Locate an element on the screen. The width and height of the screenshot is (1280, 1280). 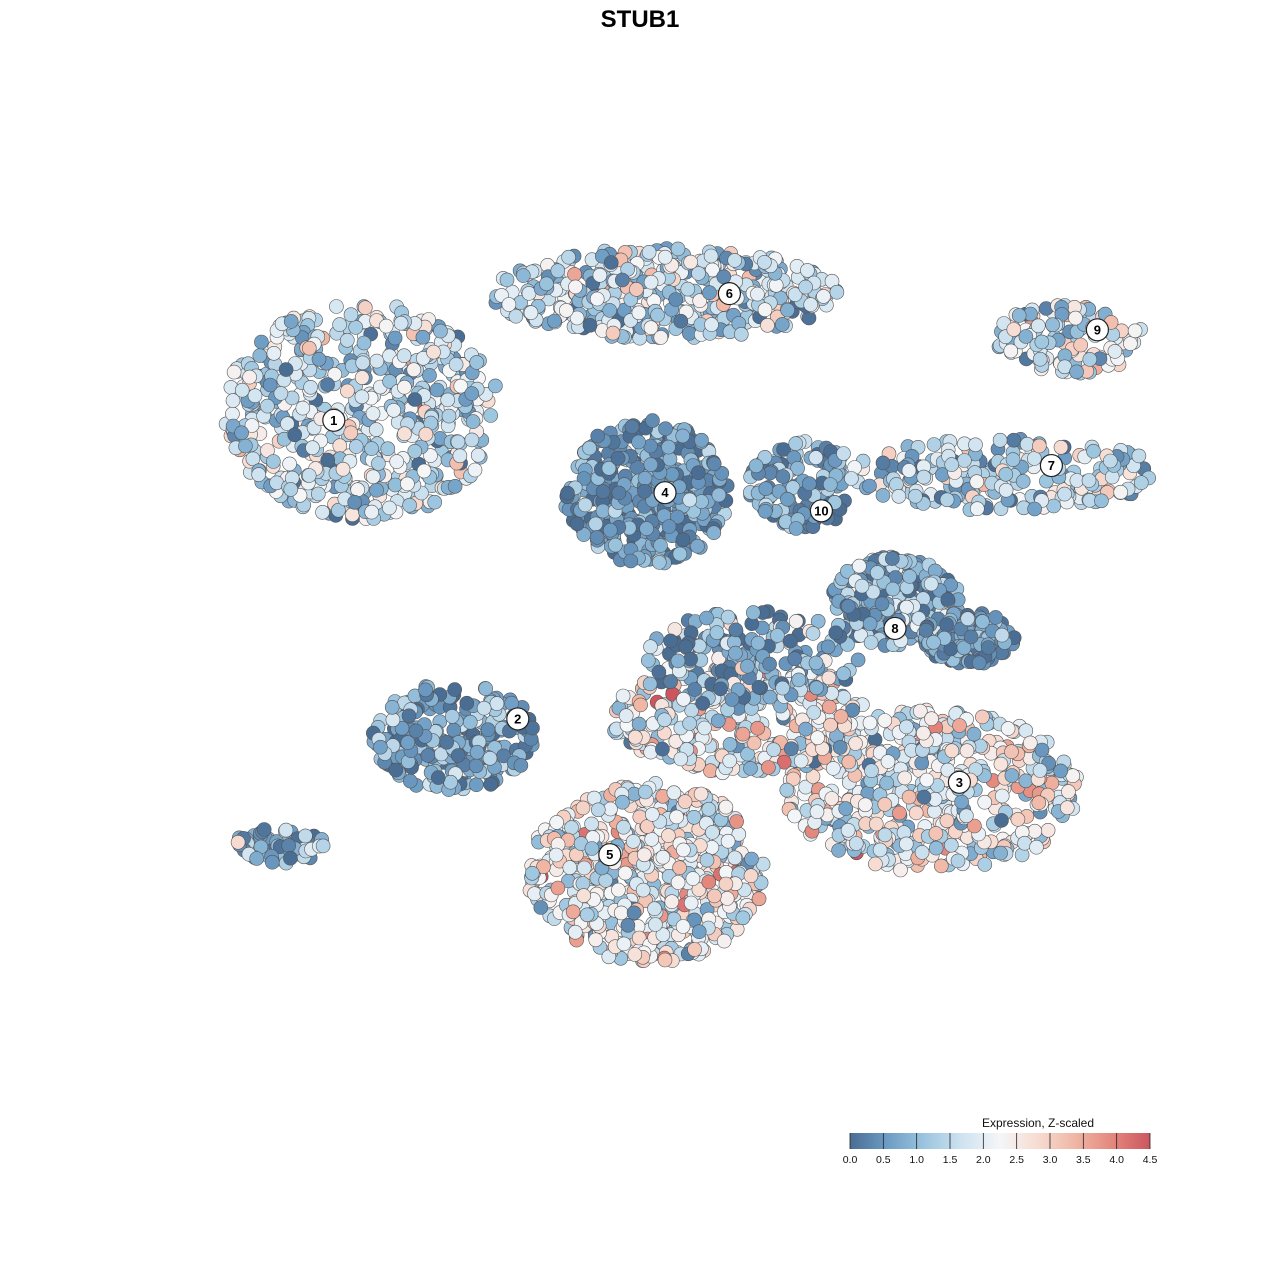
legend-tick-label: 2.0 is located at coordinates (983, 1160).